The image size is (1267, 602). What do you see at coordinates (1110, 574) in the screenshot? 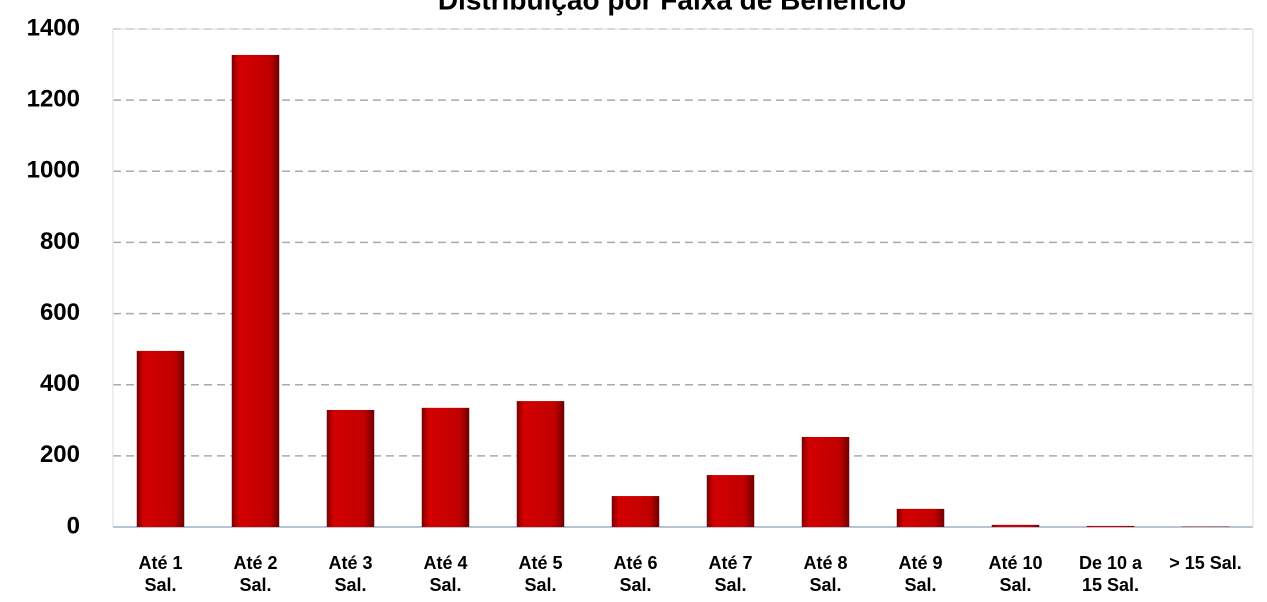
I see `x-tick-label: De 10 a 15 Sal.` at bounding box center [1110, 574].